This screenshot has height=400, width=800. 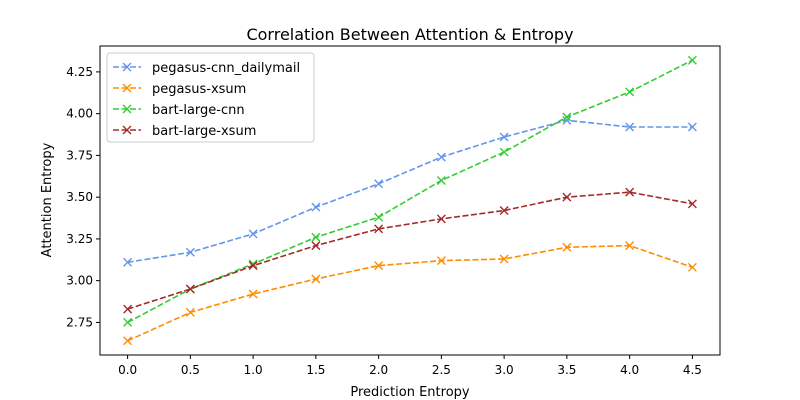 What do you see at coordinates (79, 155) in the screenshot?
I see `y-tick-label: 3.75` at bounding box center [79, 155].